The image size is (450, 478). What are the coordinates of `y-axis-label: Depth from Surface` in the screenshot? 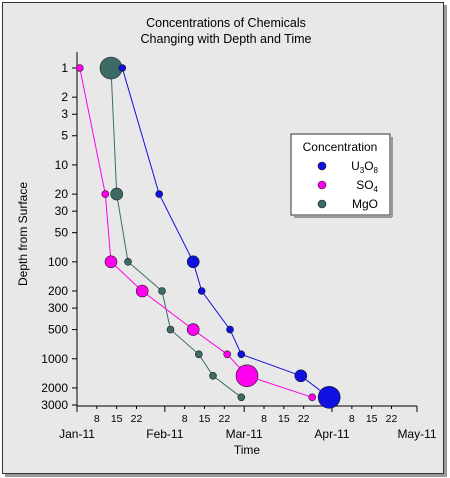 It's located at (23, 234).